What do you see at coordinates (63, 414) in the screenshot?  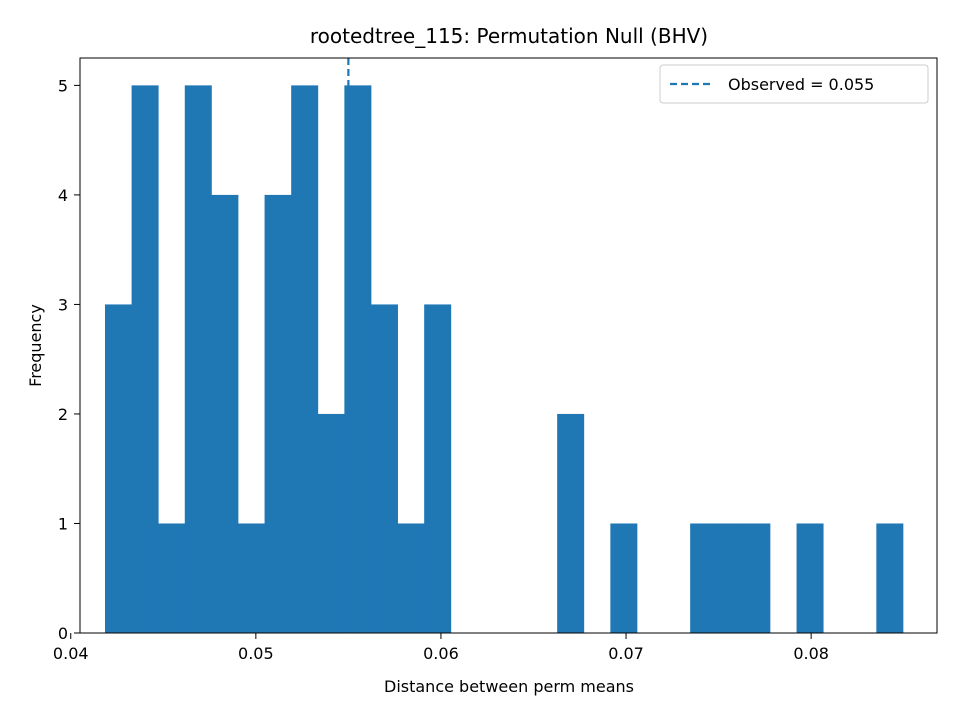 I see `y-tick-label: 2` at bounding box center [63, 414].